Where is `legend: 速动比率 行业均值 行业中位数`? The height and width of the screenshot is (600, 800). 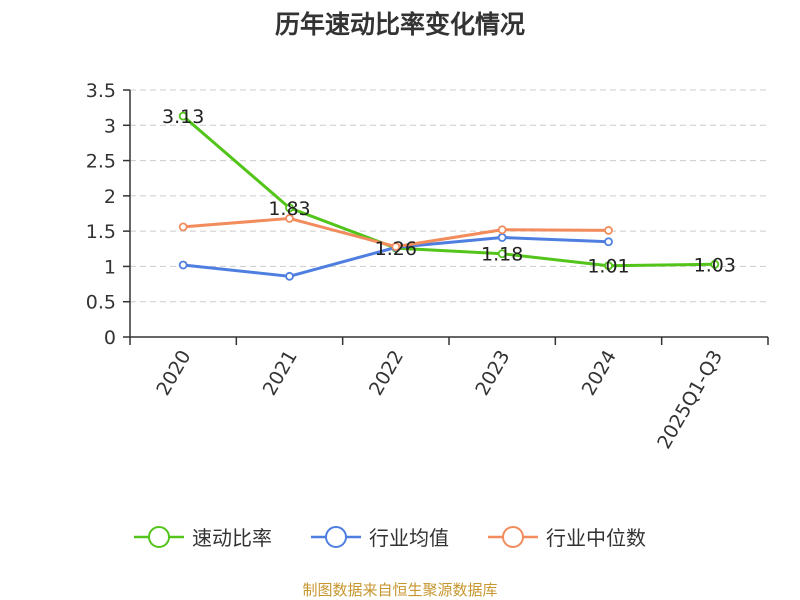
legend: 速动比率 行业均值 行业中位数 is located at coordinates (390, 538).